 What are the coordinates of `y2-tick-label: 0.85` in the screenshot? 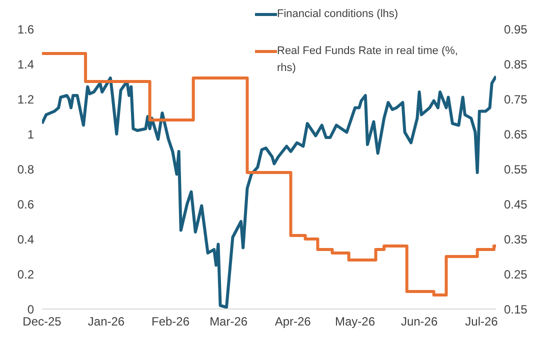 It's located at (516, 64).